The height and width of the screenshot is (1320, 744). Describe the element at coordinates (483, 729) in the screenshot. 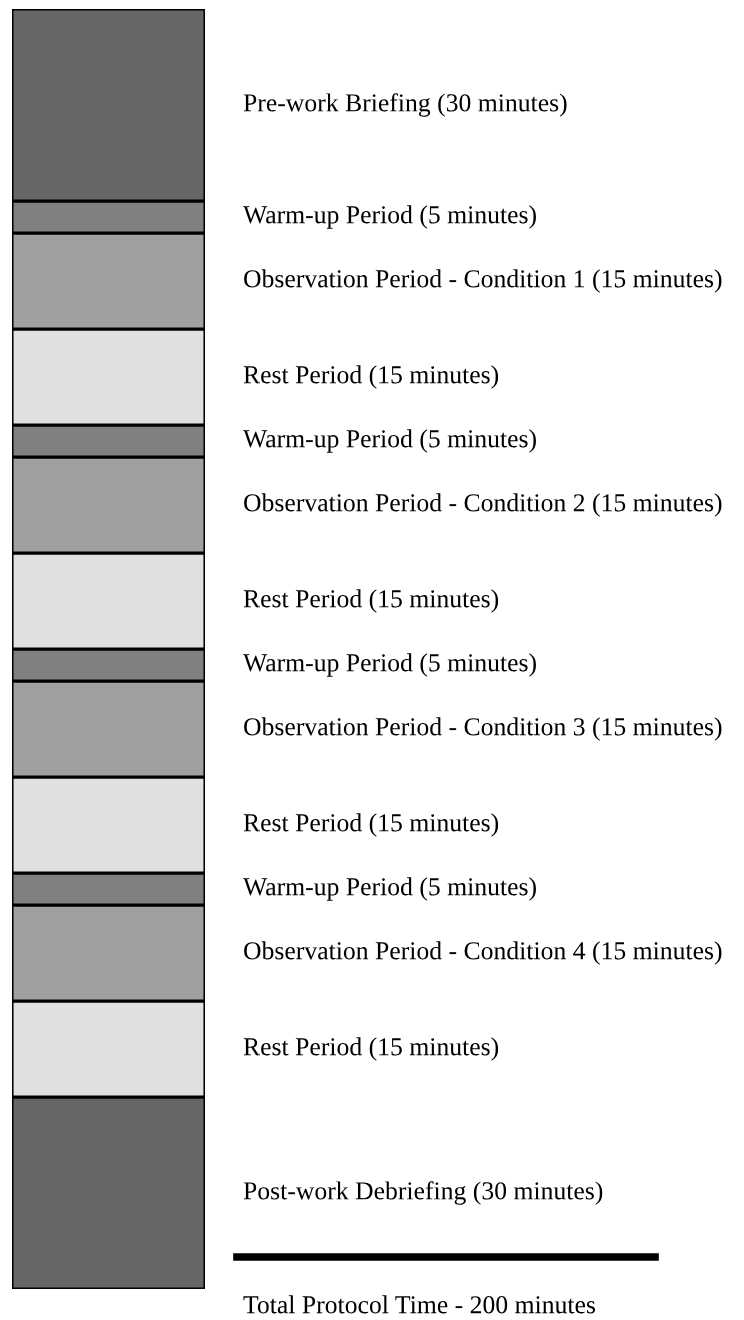

I see `series-label: Observation Period - Condition 3 (15 minutes)` at that location.